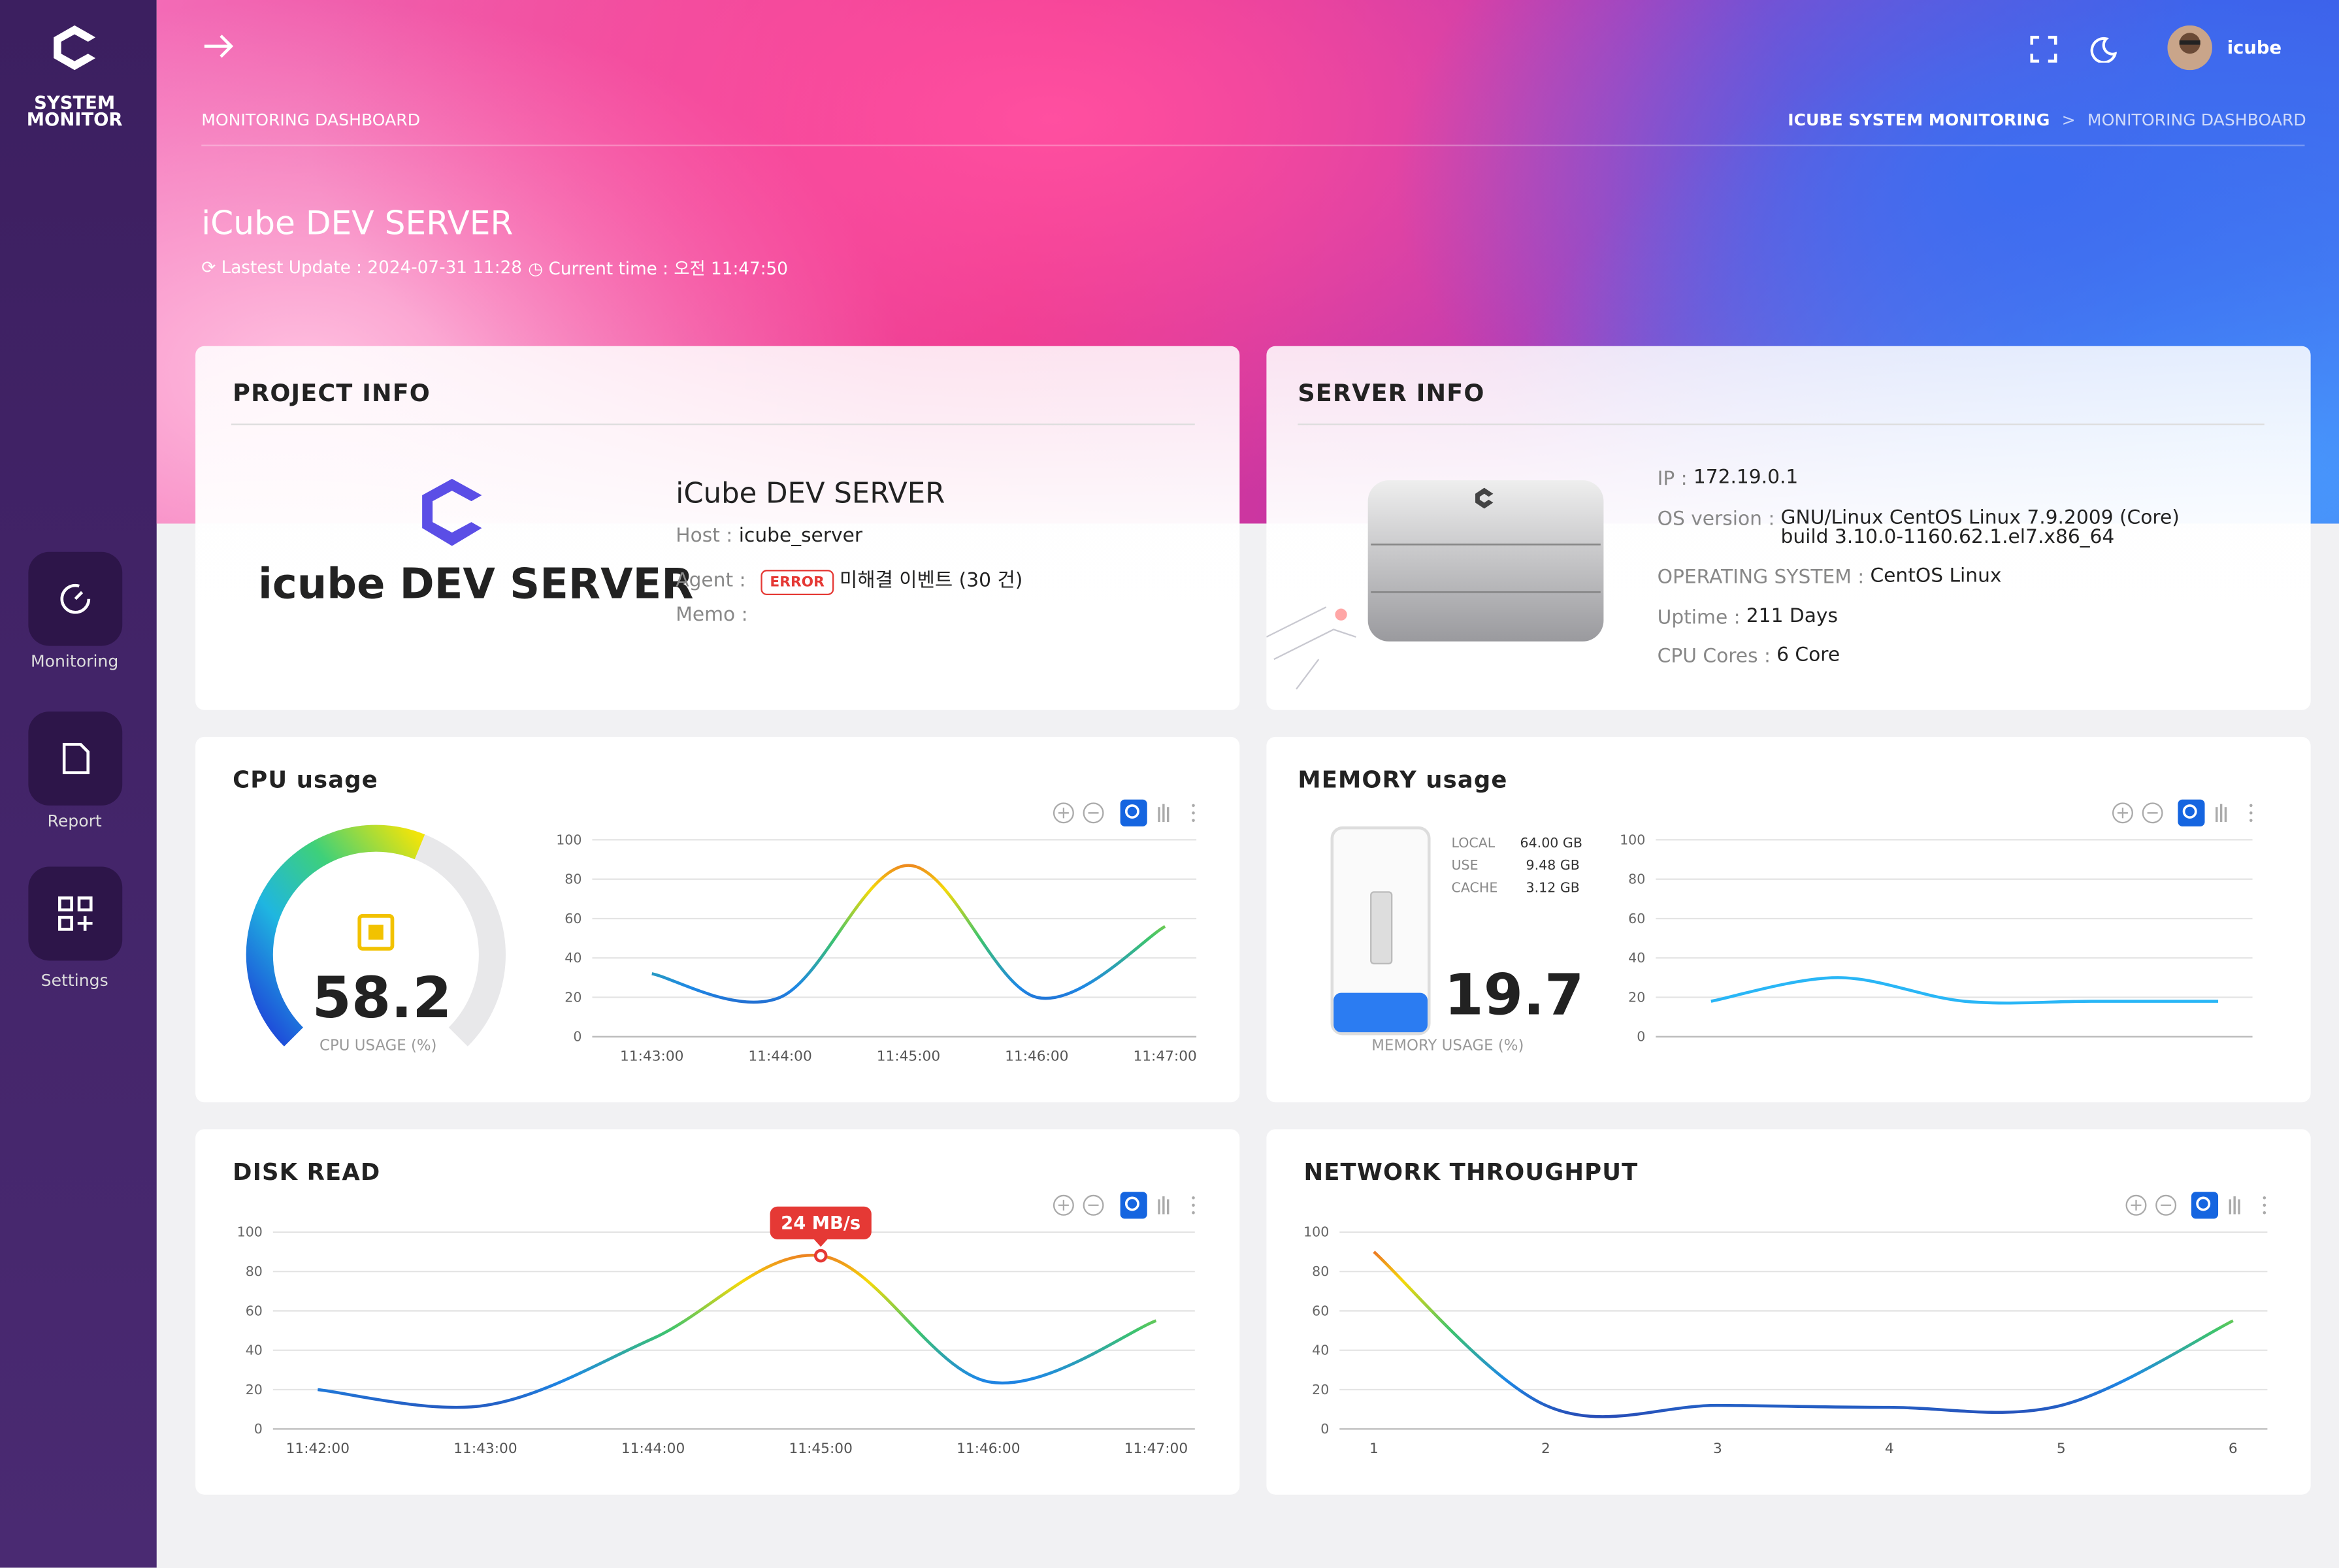  What do you see at coordinates (608, 268) in the screenshot?
I see `label: Current time :` at bounding box center [608, 268].